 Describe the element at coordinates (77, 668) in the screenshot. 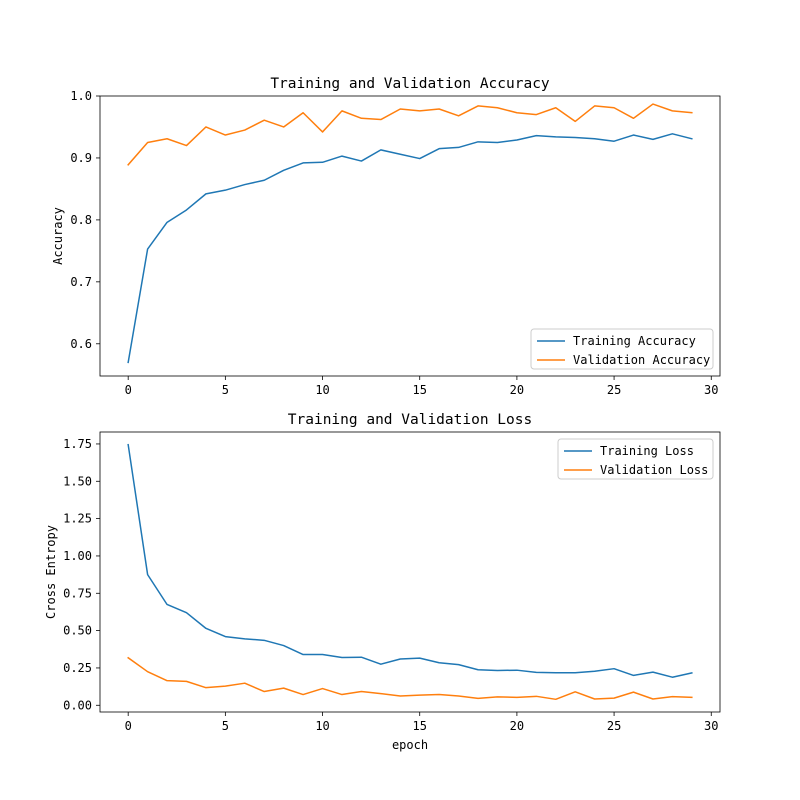

I see `loss-y-tick-label: 0.25` at that location.